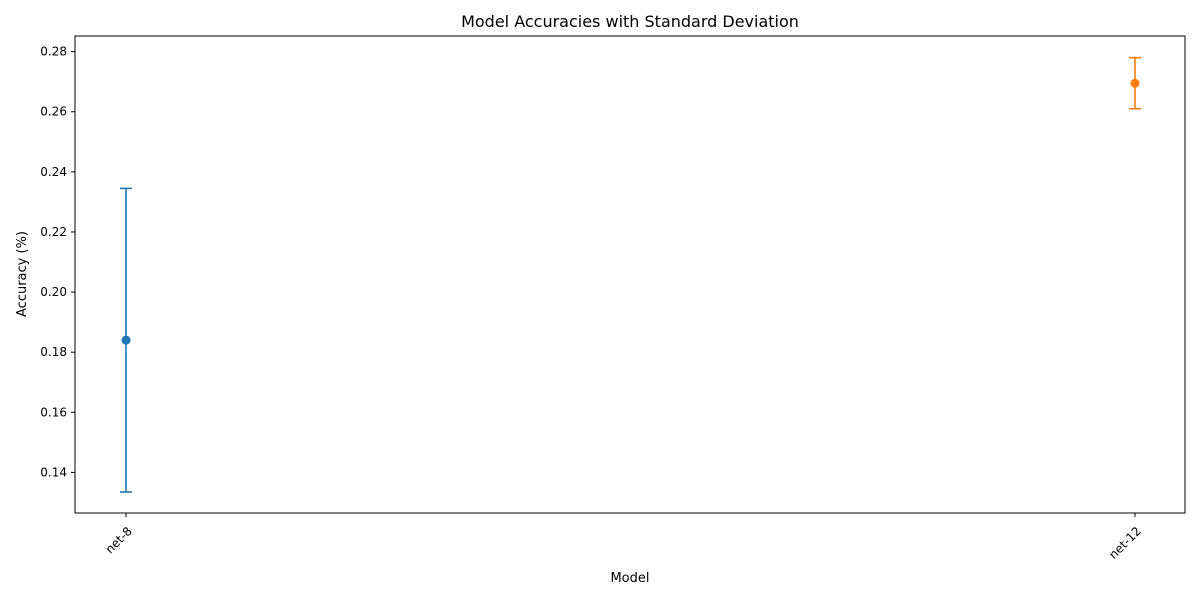 This screenshot has height=600, width=1200. What do you see at coordinates (53, 52) in the screenshot?
I see `y-tick-label: 0.28` at bounding box center [53, 52].